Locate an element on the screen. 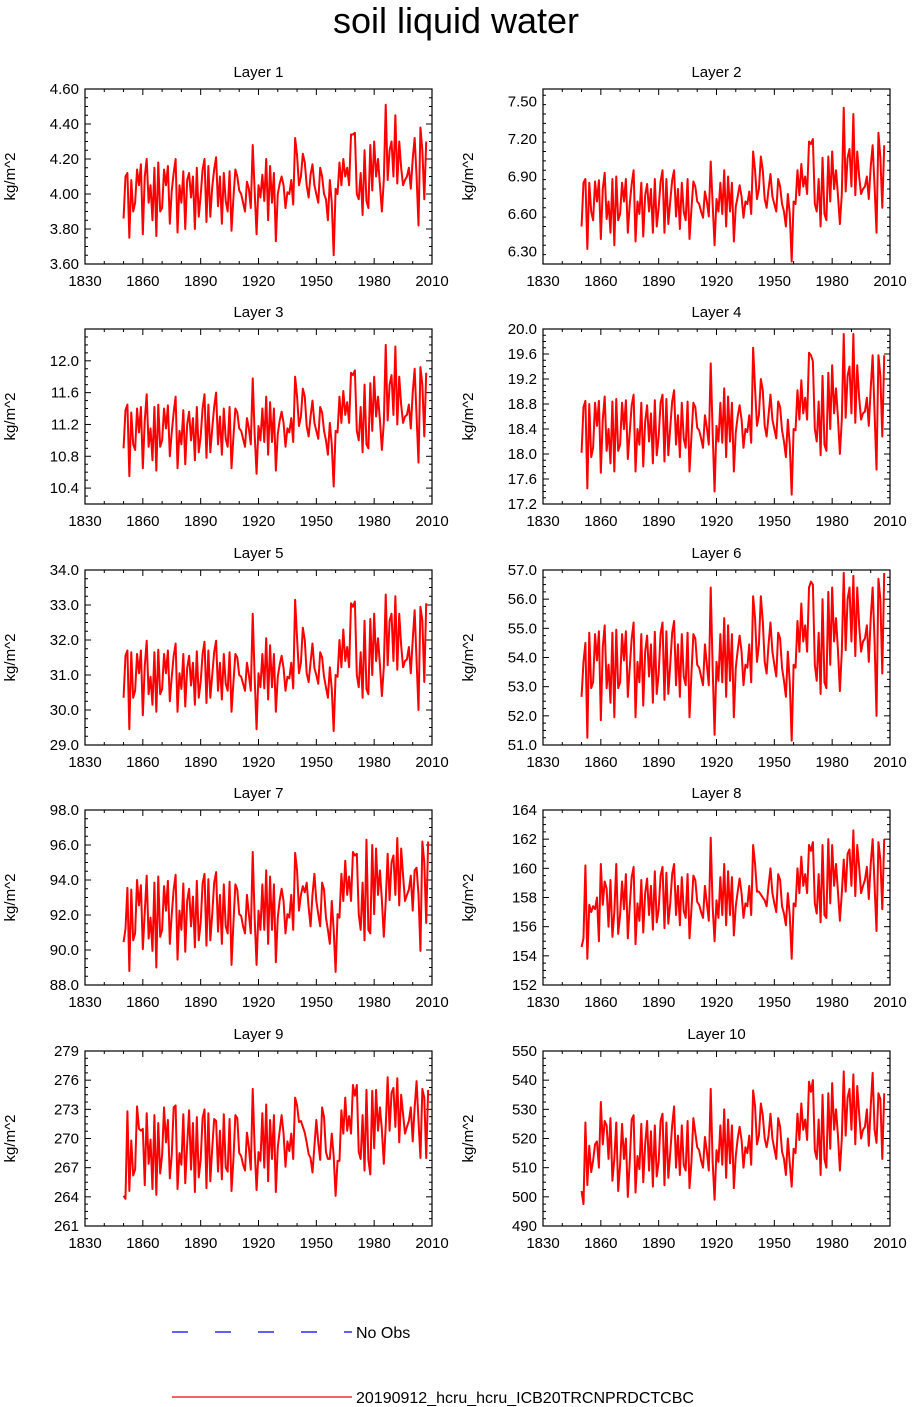  y-tick-label: 267 is located at coordinates (66, 1168).